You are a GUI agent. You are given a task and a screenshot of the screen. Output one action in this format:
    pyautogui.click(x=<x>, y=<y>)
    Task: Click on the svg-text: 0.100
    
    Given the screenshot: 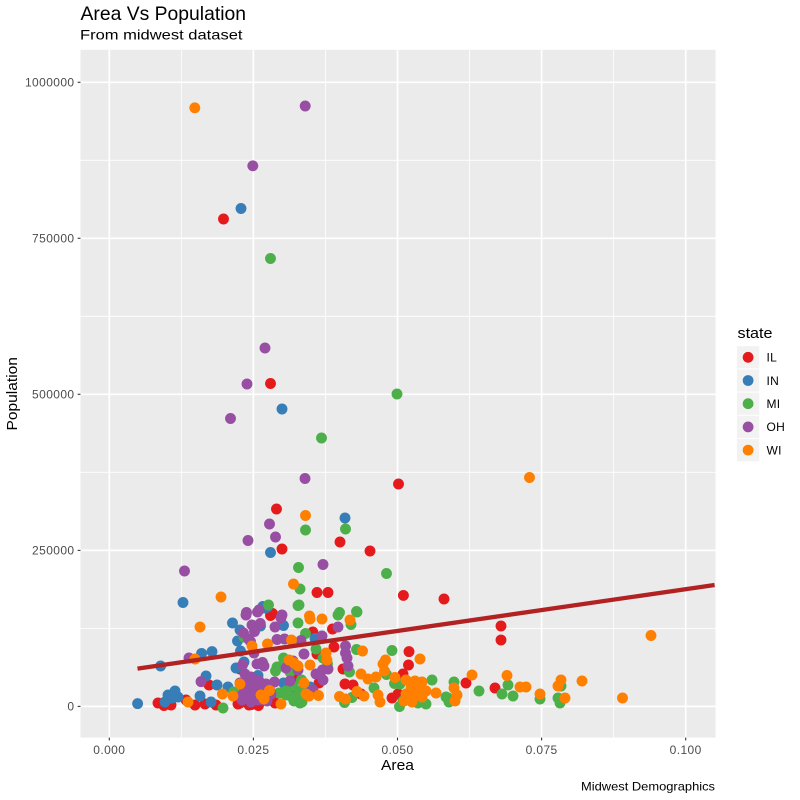 What is the action you would take?
    pyautogui.click(x=686, y=750)
    